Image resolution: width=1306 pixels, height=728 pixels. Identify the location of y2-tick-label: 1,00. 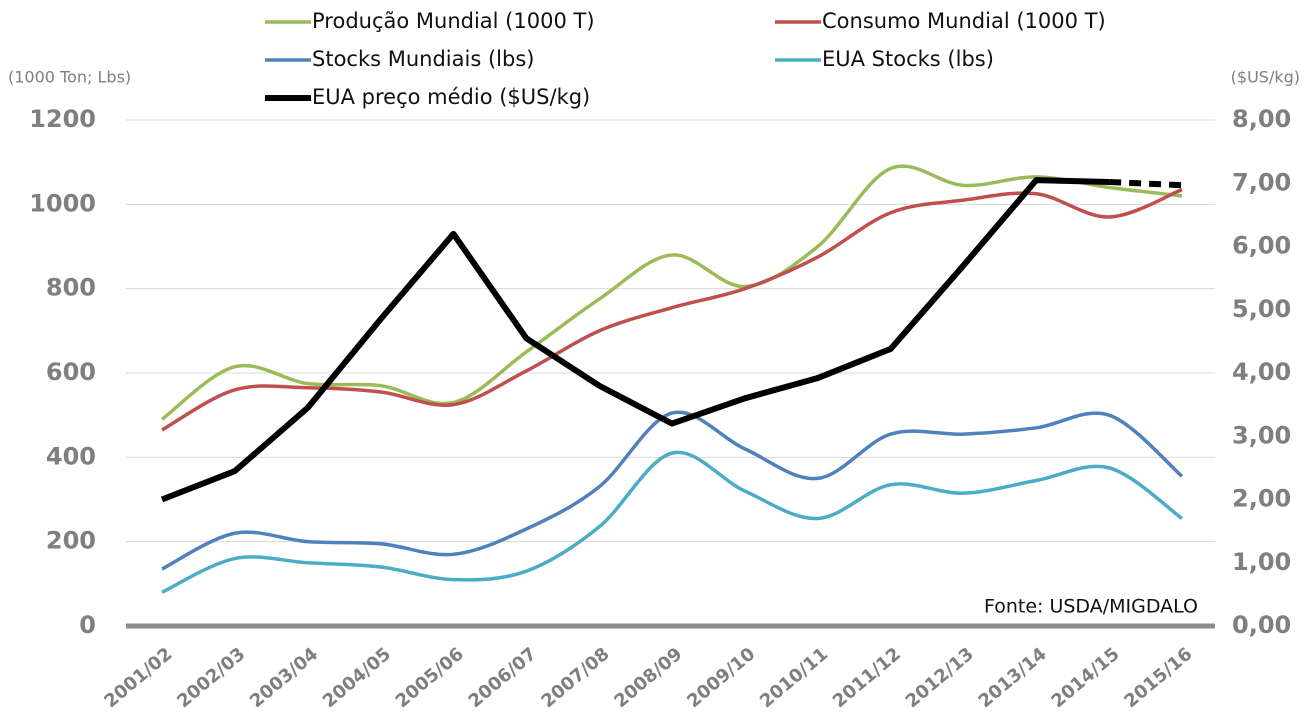
(1261, 562).